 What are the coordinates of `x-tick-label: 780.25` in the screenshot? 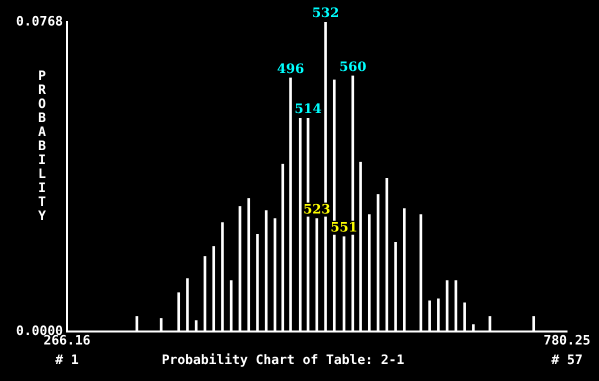 It's located at (567, 341).